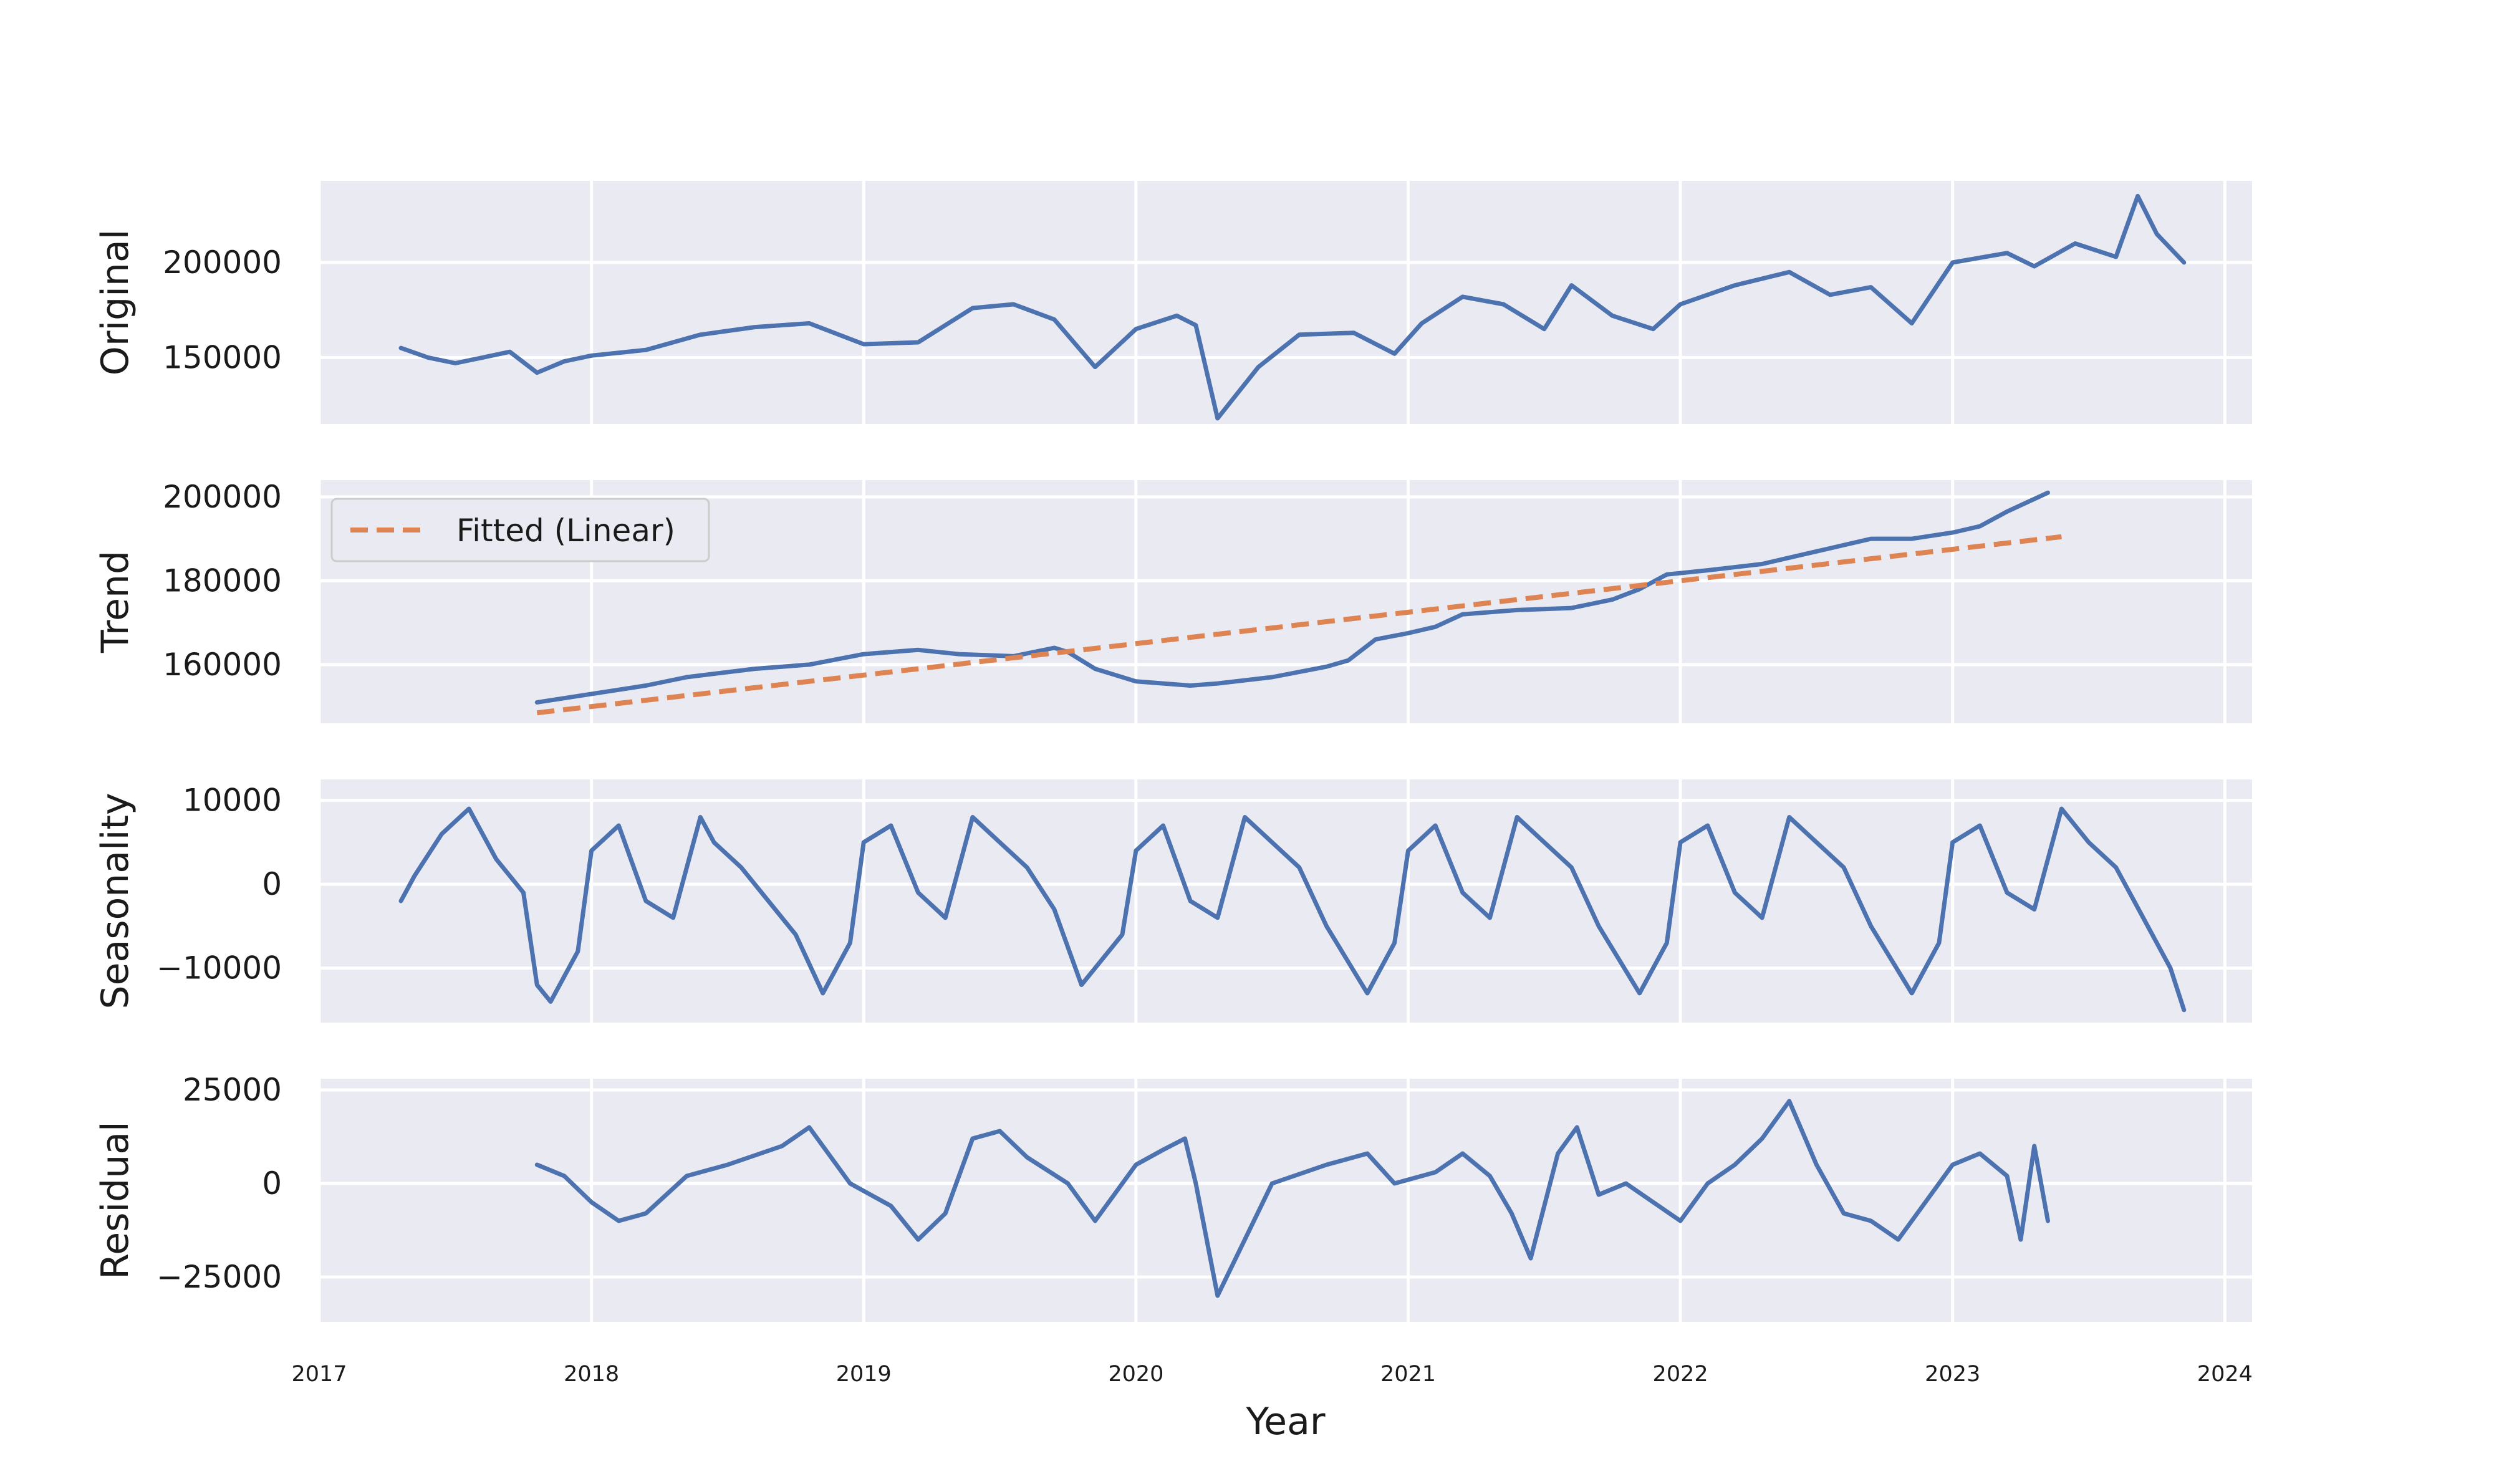 The width and height of the screenshot is (2494, 1484). Describe the element at coordinates (1292, 307) in the screenshot. I see `original-series-line` at that location.